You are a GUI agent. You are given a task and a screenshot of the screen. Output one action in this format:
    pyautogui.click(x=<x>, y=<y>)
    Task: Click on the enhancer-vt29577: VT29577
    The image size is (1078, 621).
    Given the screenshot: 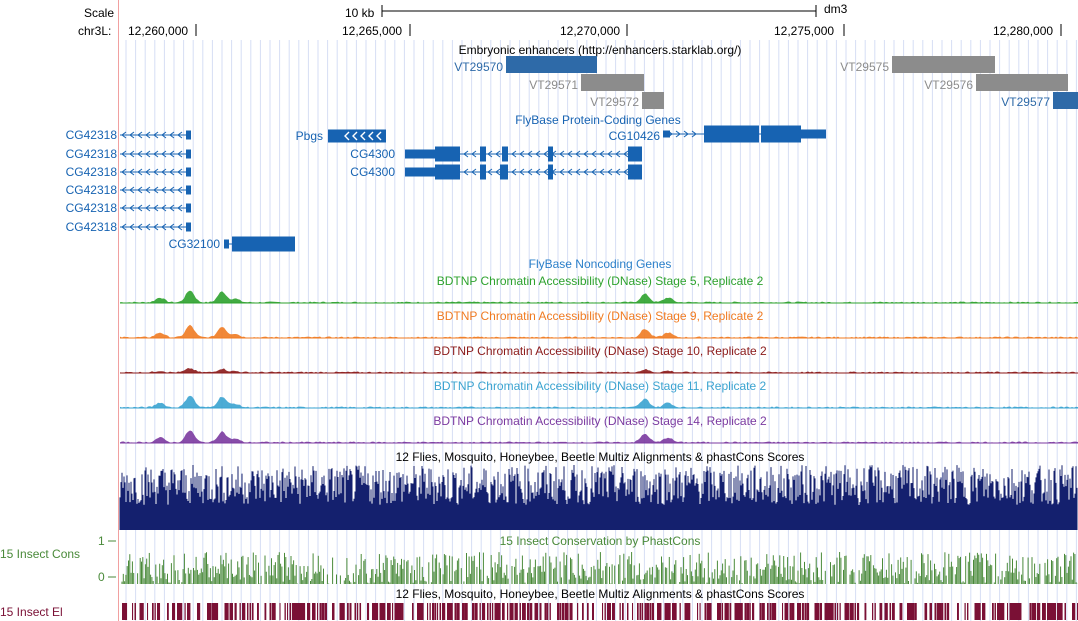 What is the action you would take?
    pyautogui.click(x=1039, y=100)
    